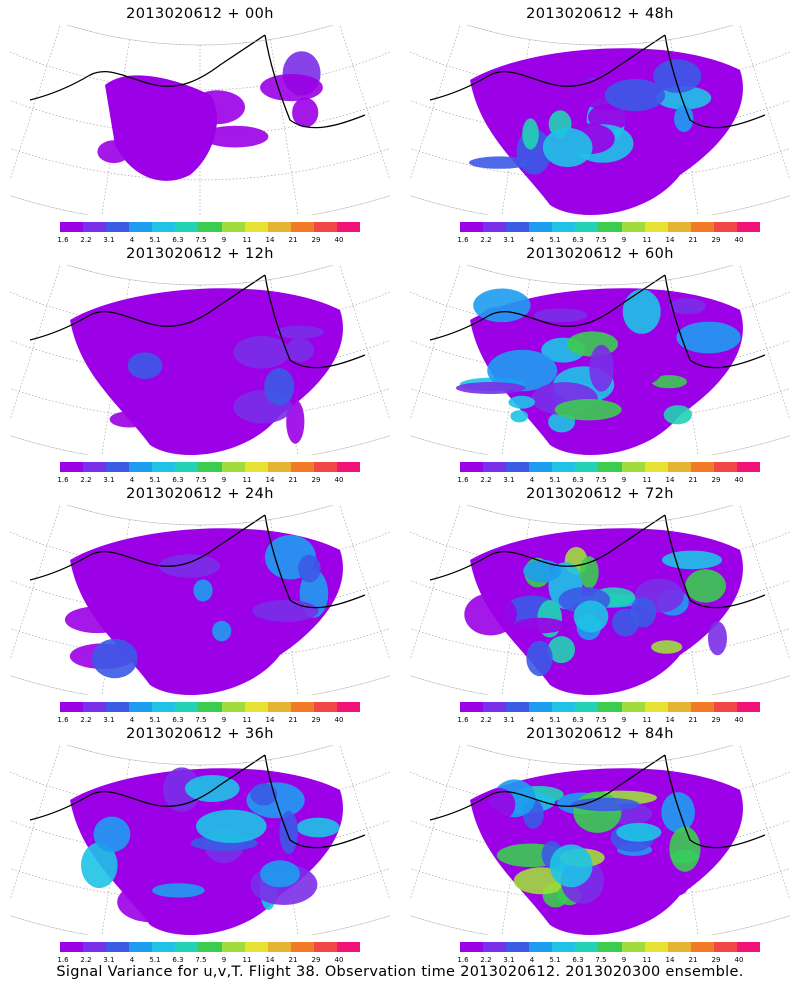 The width and height of the screenshot is (800, 1000). Describe the element at coordinates (200, 494) in the screenshot. I see `panel-title: 2013020612 + 24h` at that location.